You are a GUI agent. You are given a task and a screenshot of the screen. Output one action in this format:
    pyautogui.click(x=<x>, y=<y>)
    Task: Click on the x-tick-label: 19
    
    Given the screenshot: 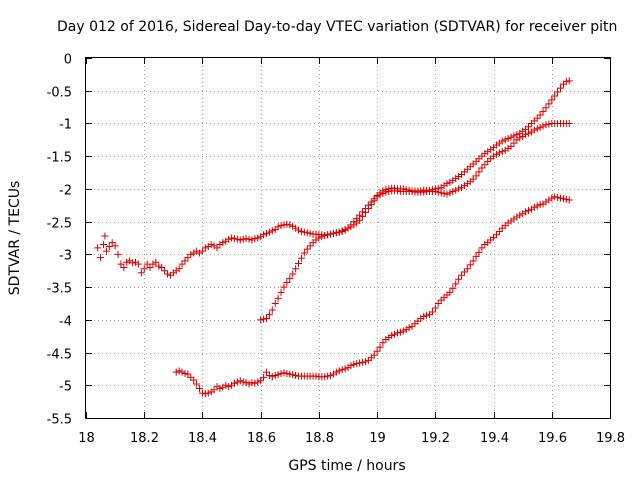 What is the action you would take?
    pyautogui.click(x=377, y=438)
    